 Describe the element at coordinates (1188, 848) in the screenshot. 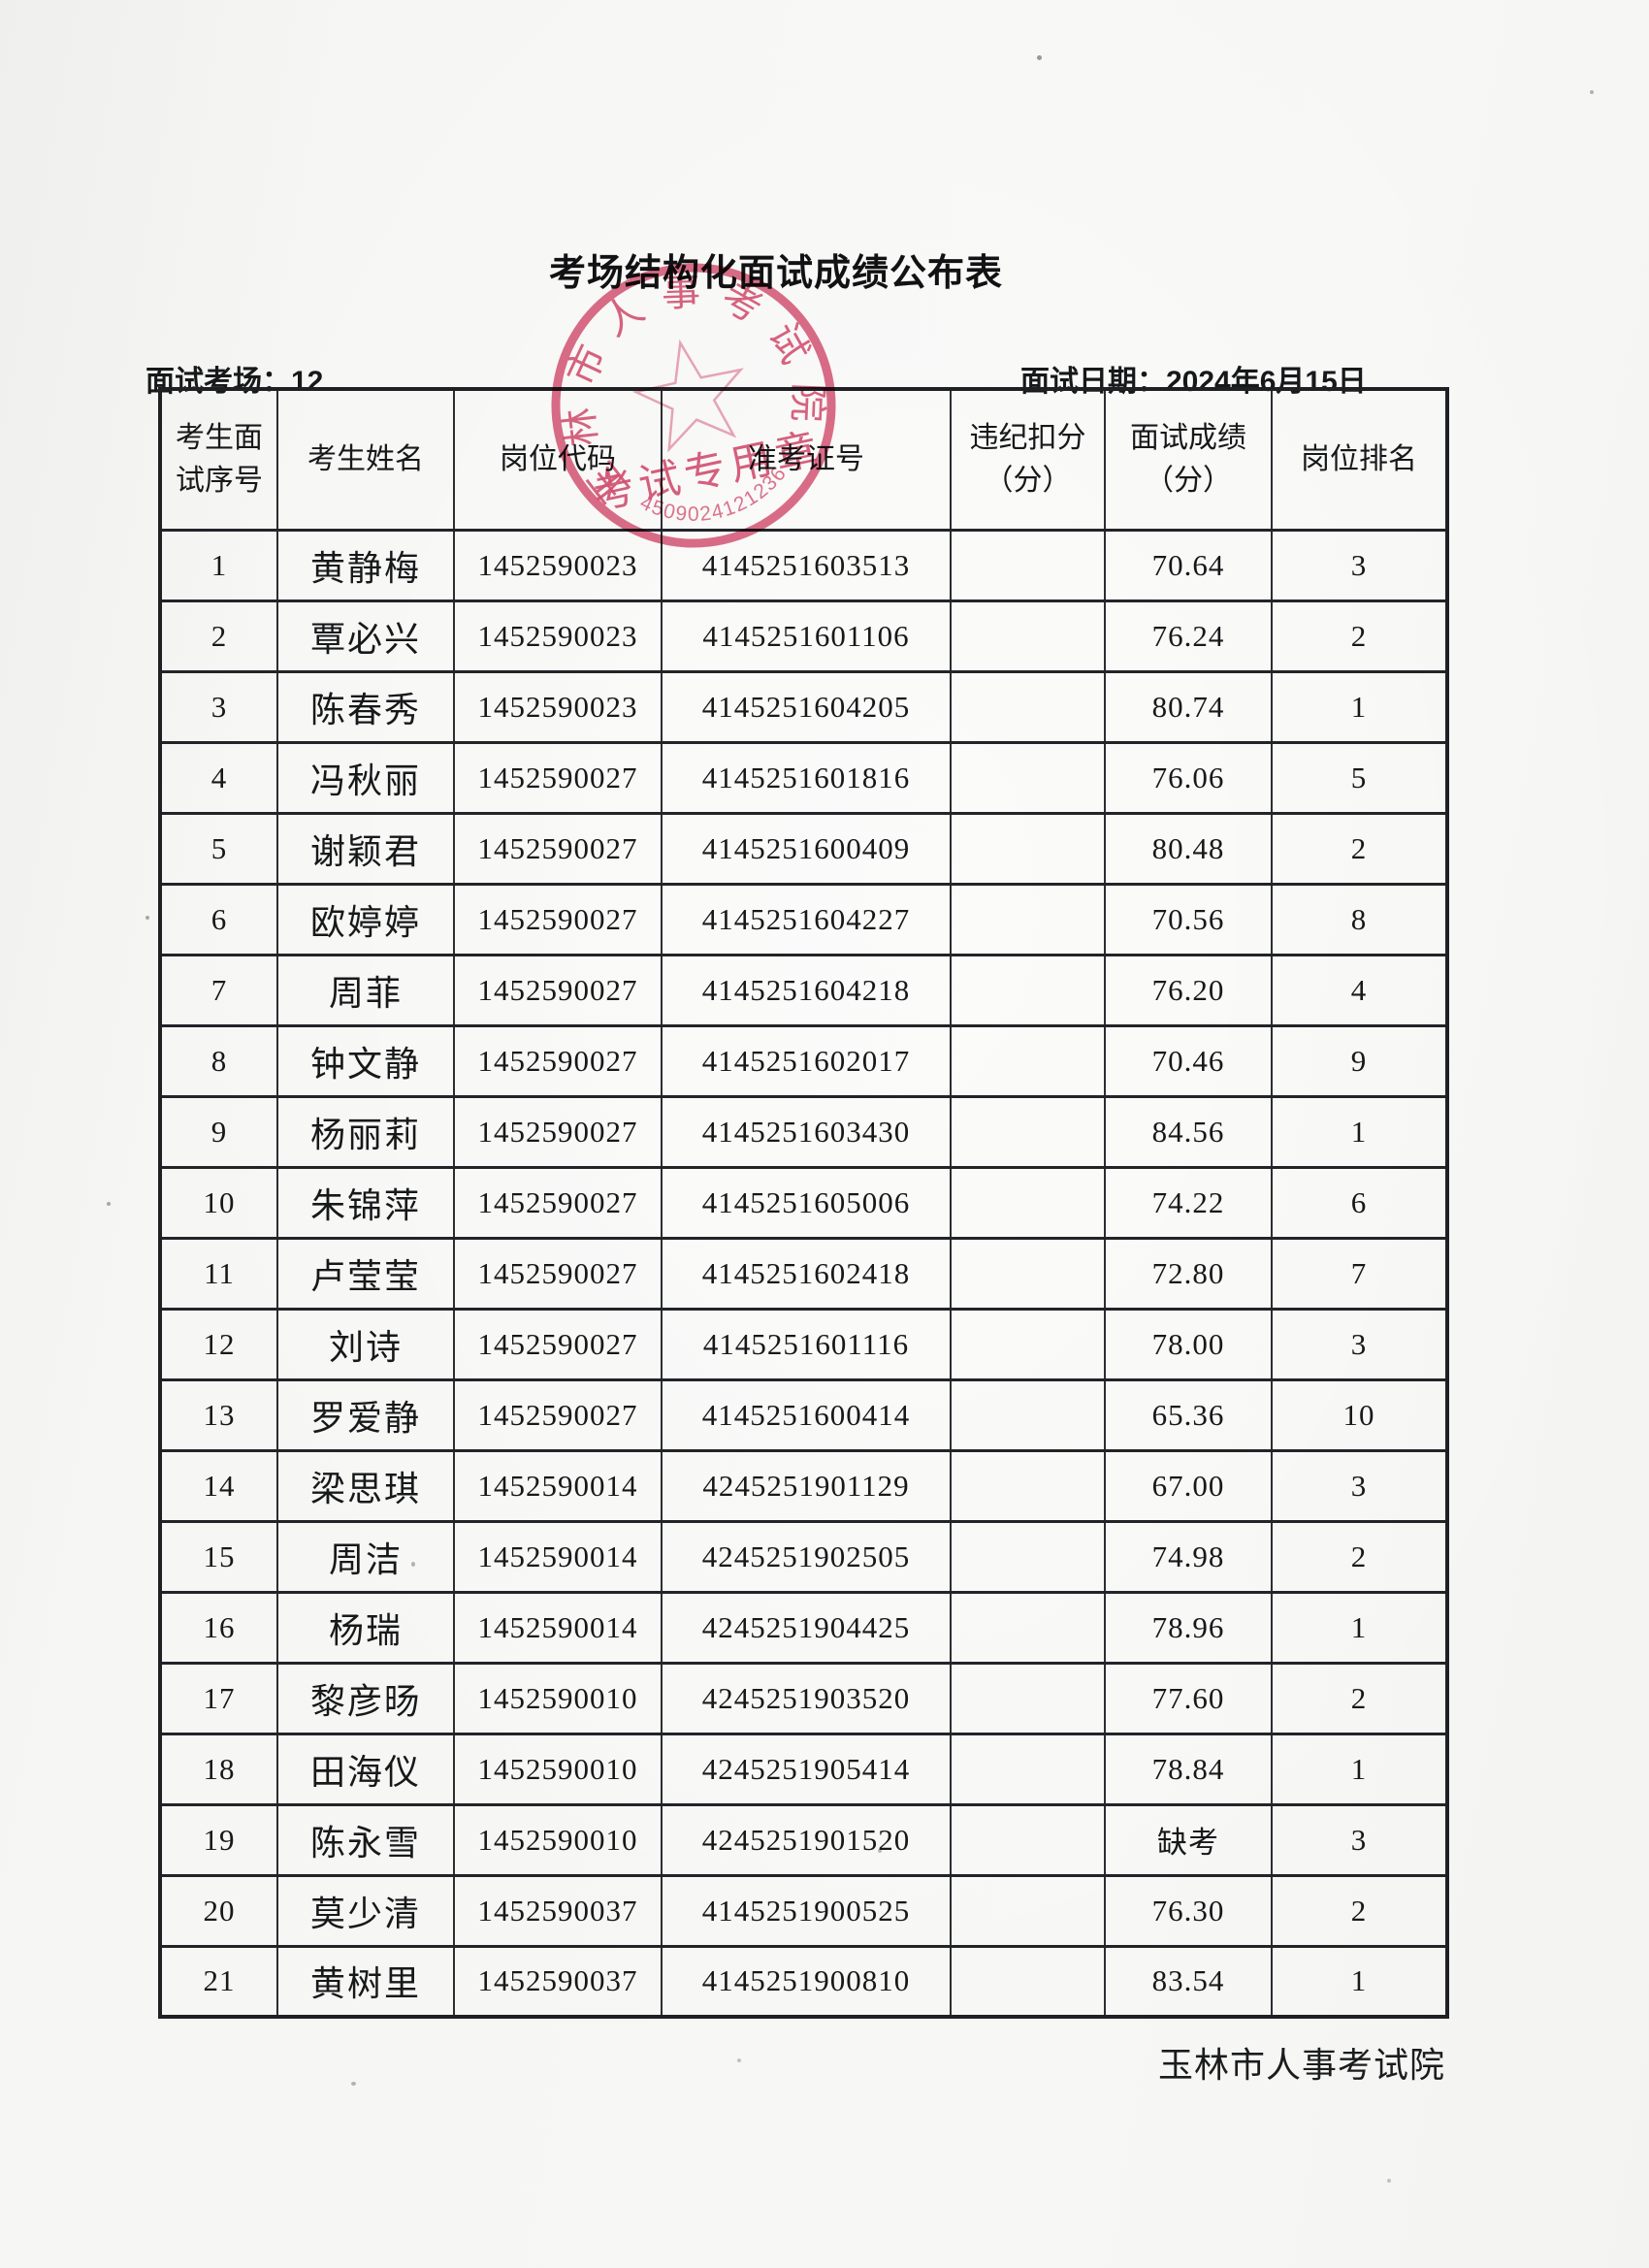

I see `cell-score: 80.48` at that location.